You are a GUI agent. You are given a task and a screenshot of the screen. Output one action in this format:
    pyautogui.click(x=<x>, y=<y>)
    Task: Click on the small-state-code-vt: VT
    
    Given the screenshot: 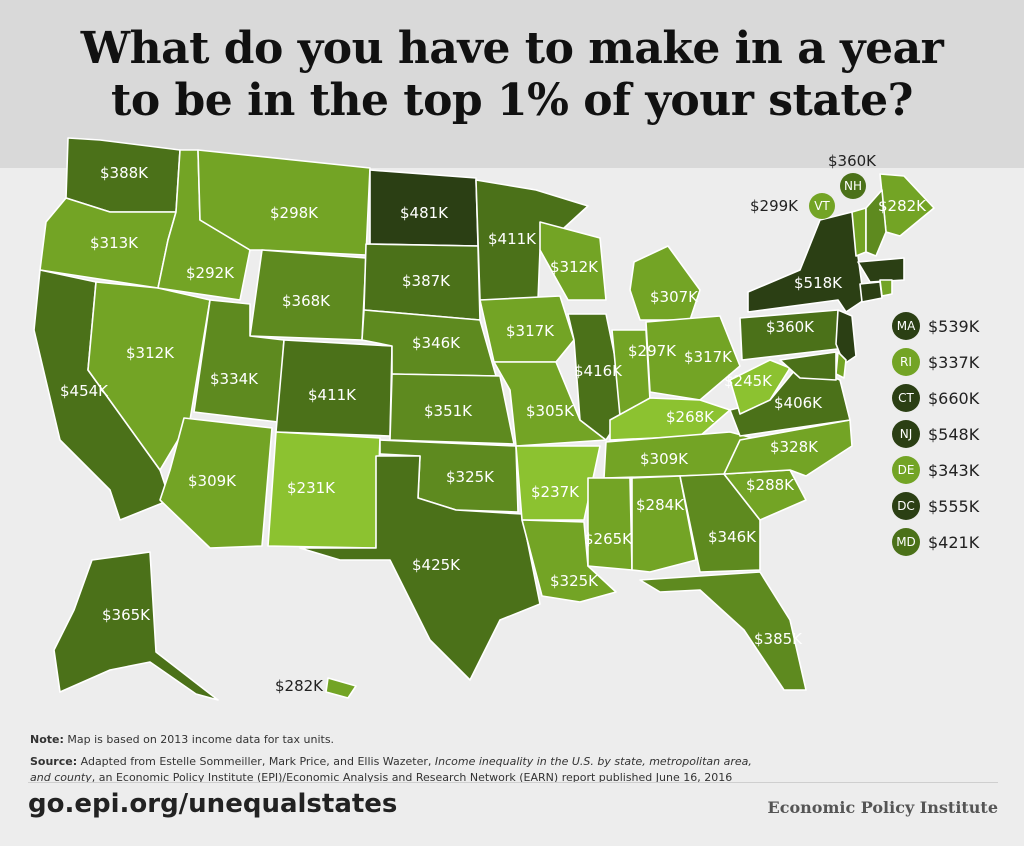 What is the action you would take?
    pyautogui.click(x=822, y=206)
    